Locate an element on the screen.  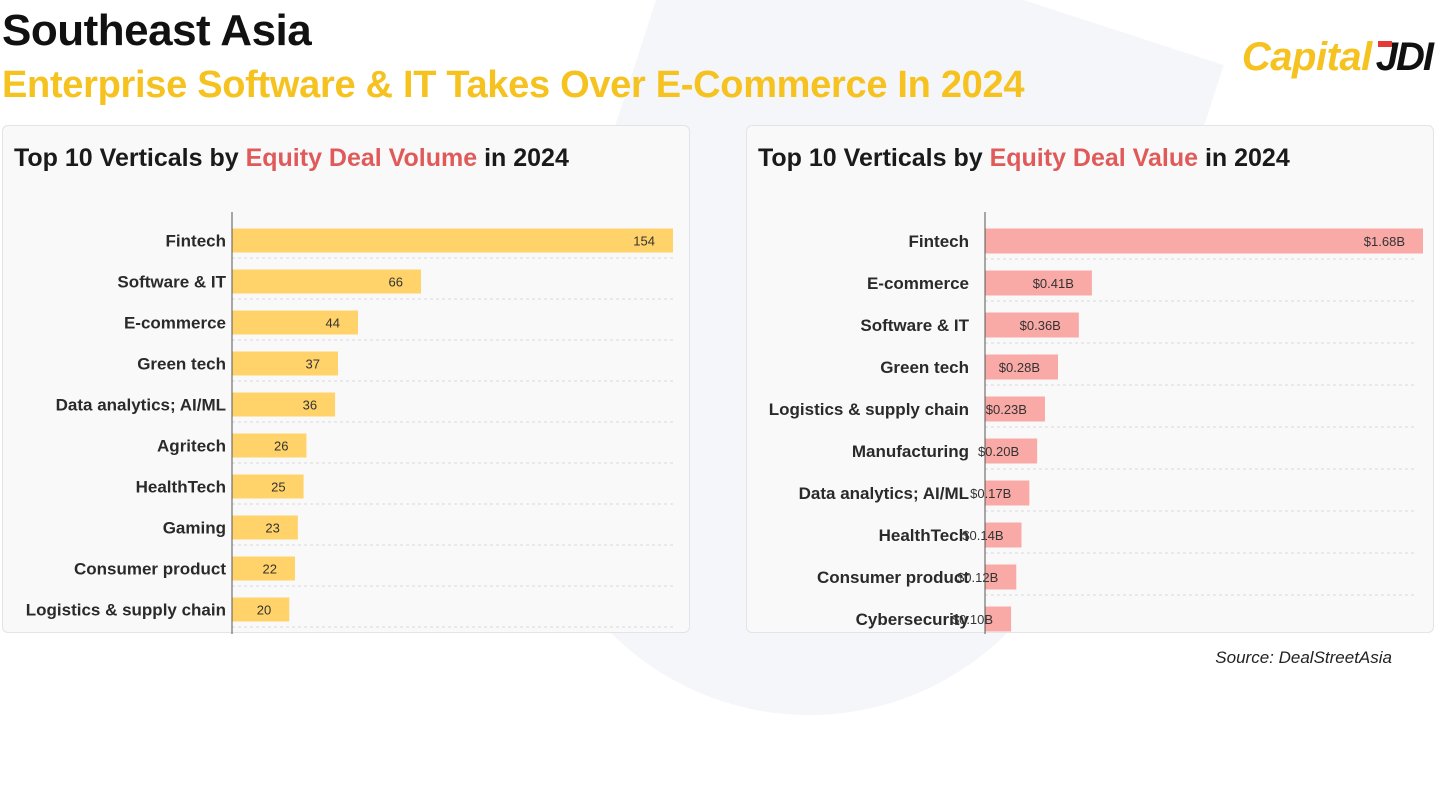
volume-category-label: Gaming is located at coordinates (194, 528).